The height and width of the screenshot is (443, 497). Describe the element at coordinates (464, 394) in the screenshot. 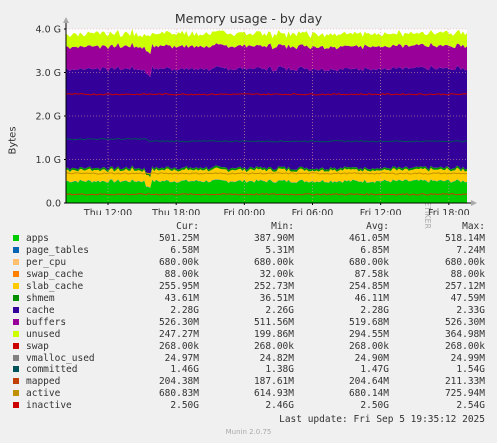

I see `legend-max: 725.94M` at that location.